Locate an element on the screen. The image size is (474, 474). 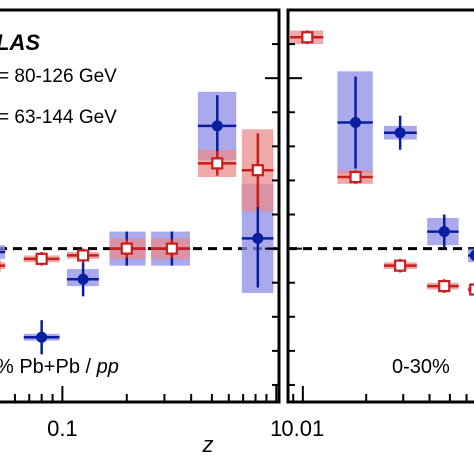
centrality-label-left: % Pb+Pb / pp is located at coordinates (59, 367).